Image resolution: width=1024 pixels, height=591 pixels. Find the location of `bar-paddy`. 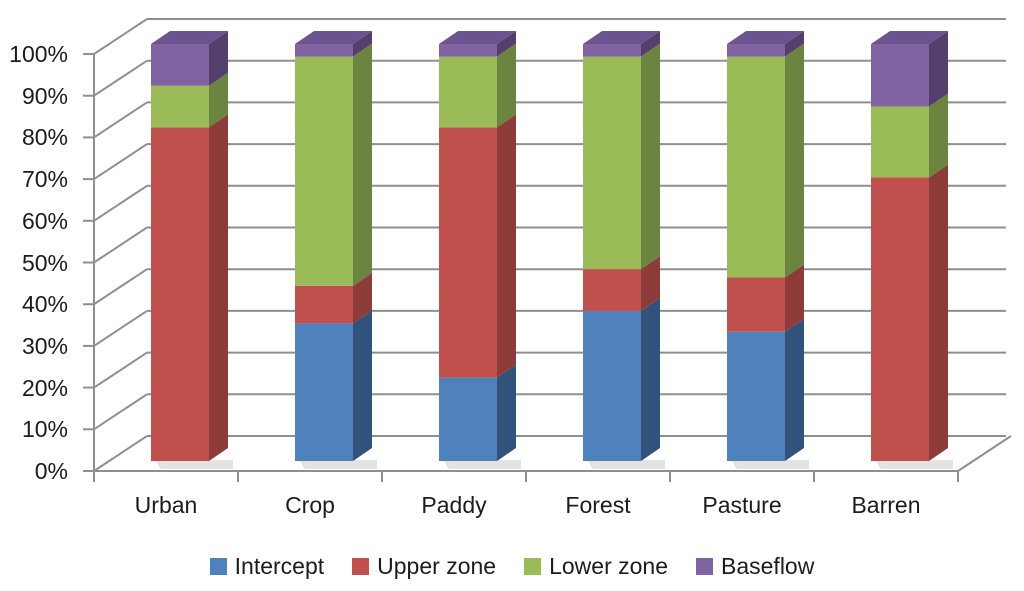

bar-paddy is located at coordinates (477, 246).